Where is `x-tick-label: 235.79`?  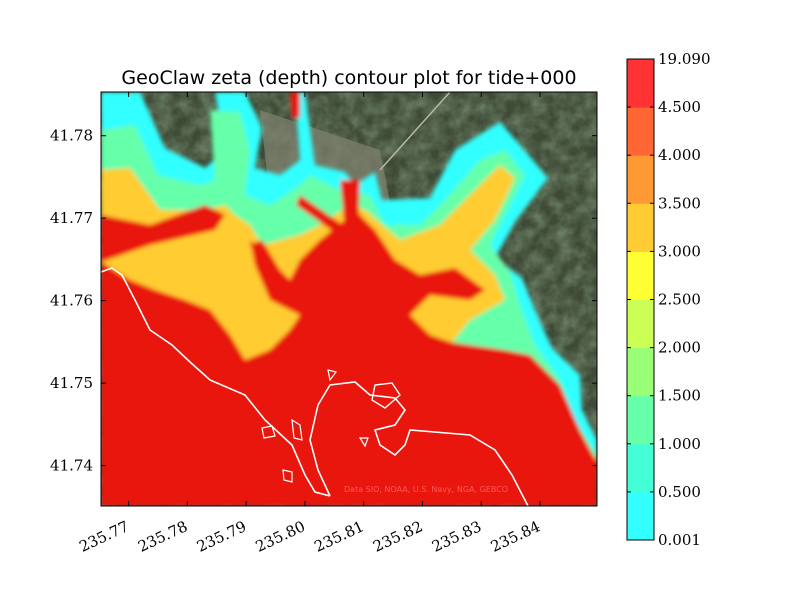 x-tick-label: 235.79 is located at coordinates (221, 536).